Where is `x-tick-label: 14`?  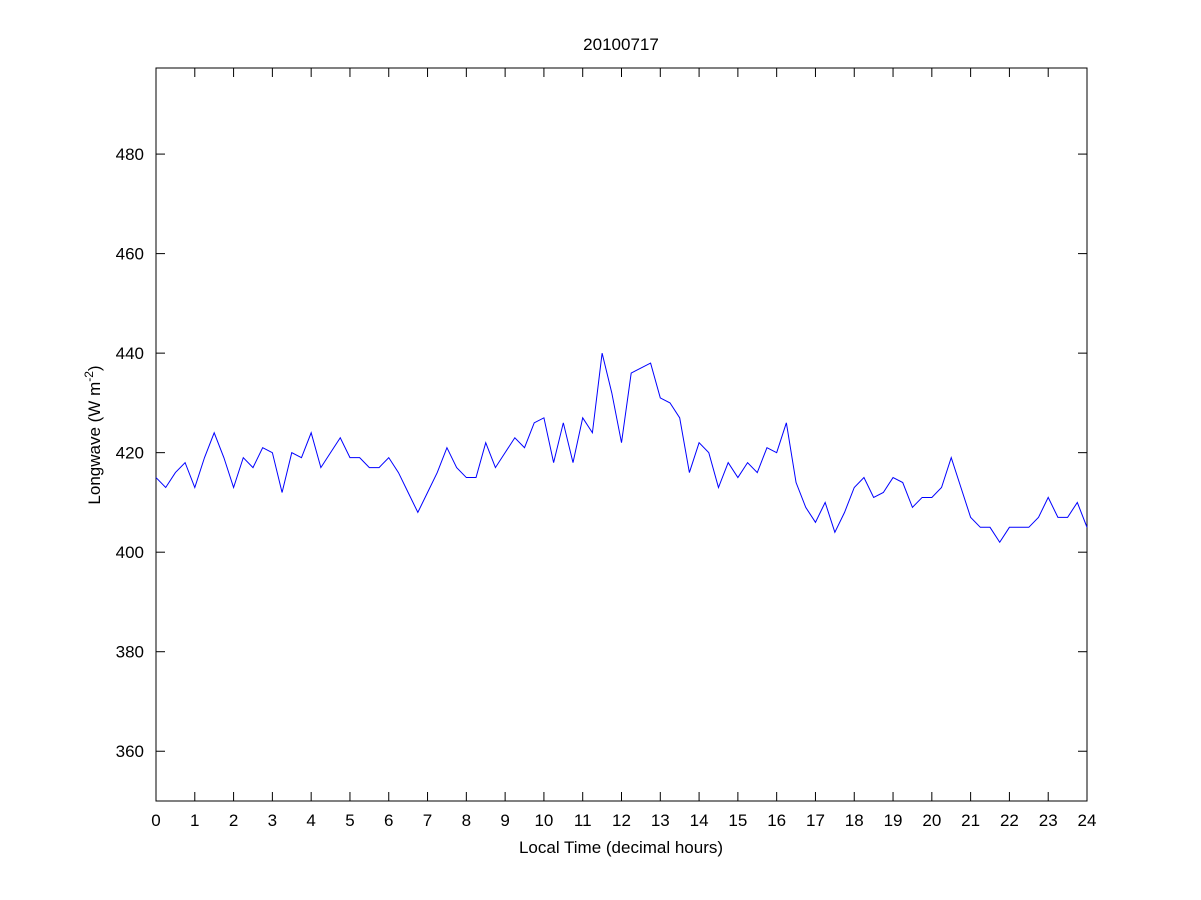 x-tick-label: 14 is located at coordinates (699, 820).